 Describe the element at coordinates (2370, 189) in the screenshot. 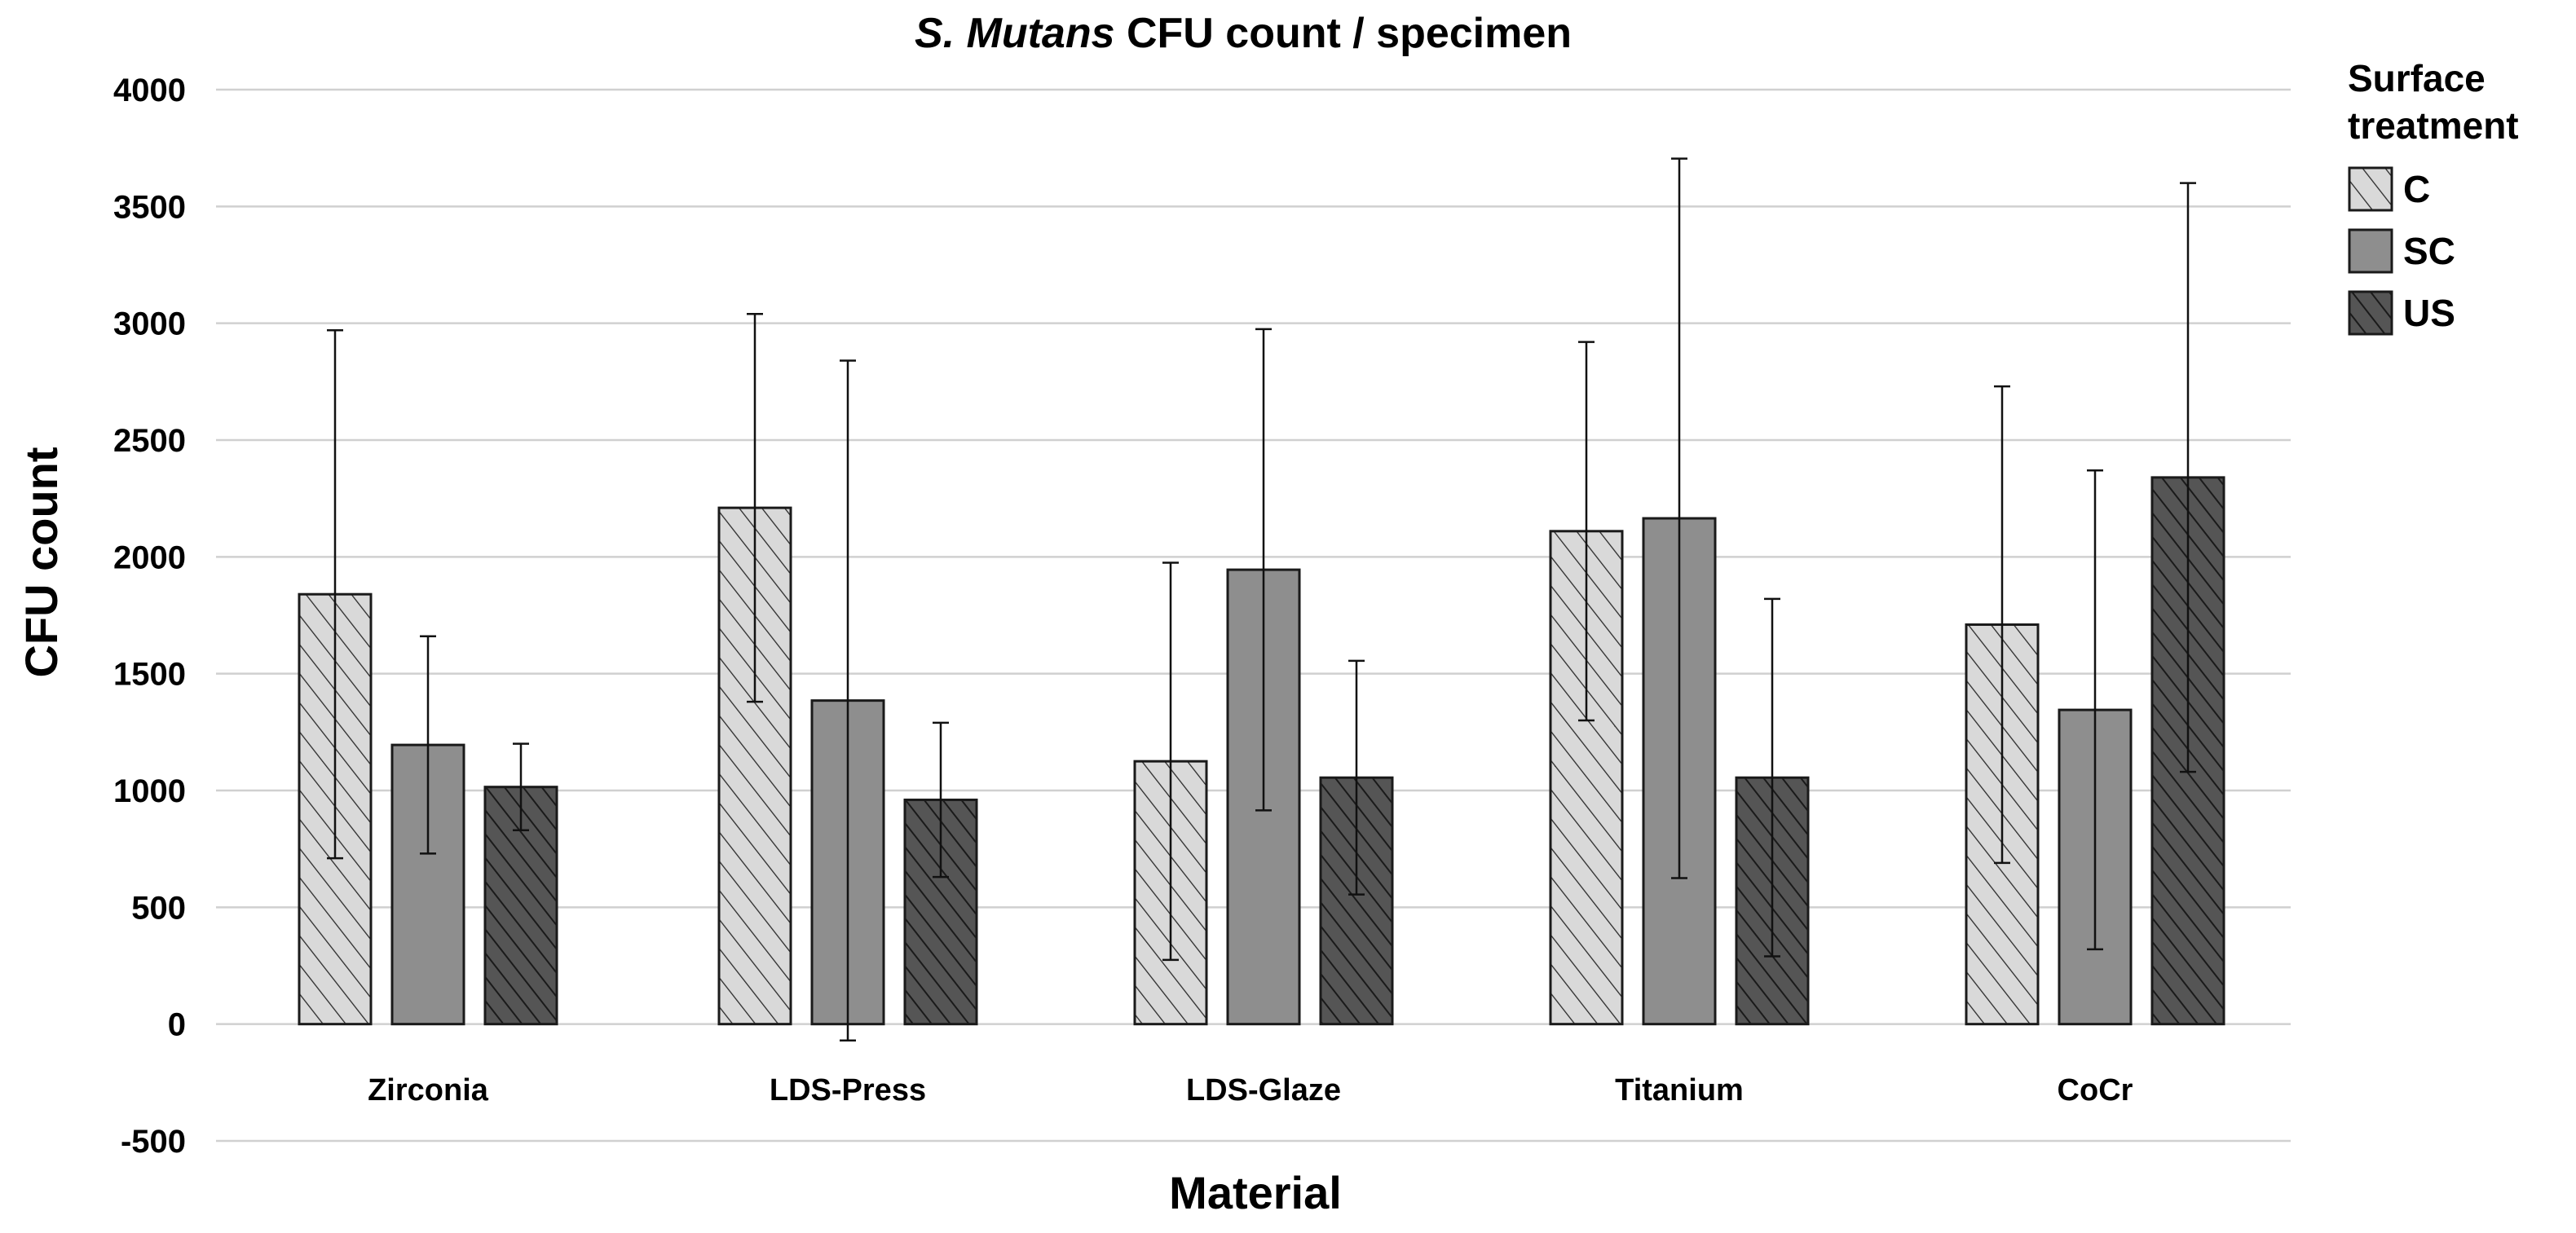

I see `legend-swatch-c` at that location.